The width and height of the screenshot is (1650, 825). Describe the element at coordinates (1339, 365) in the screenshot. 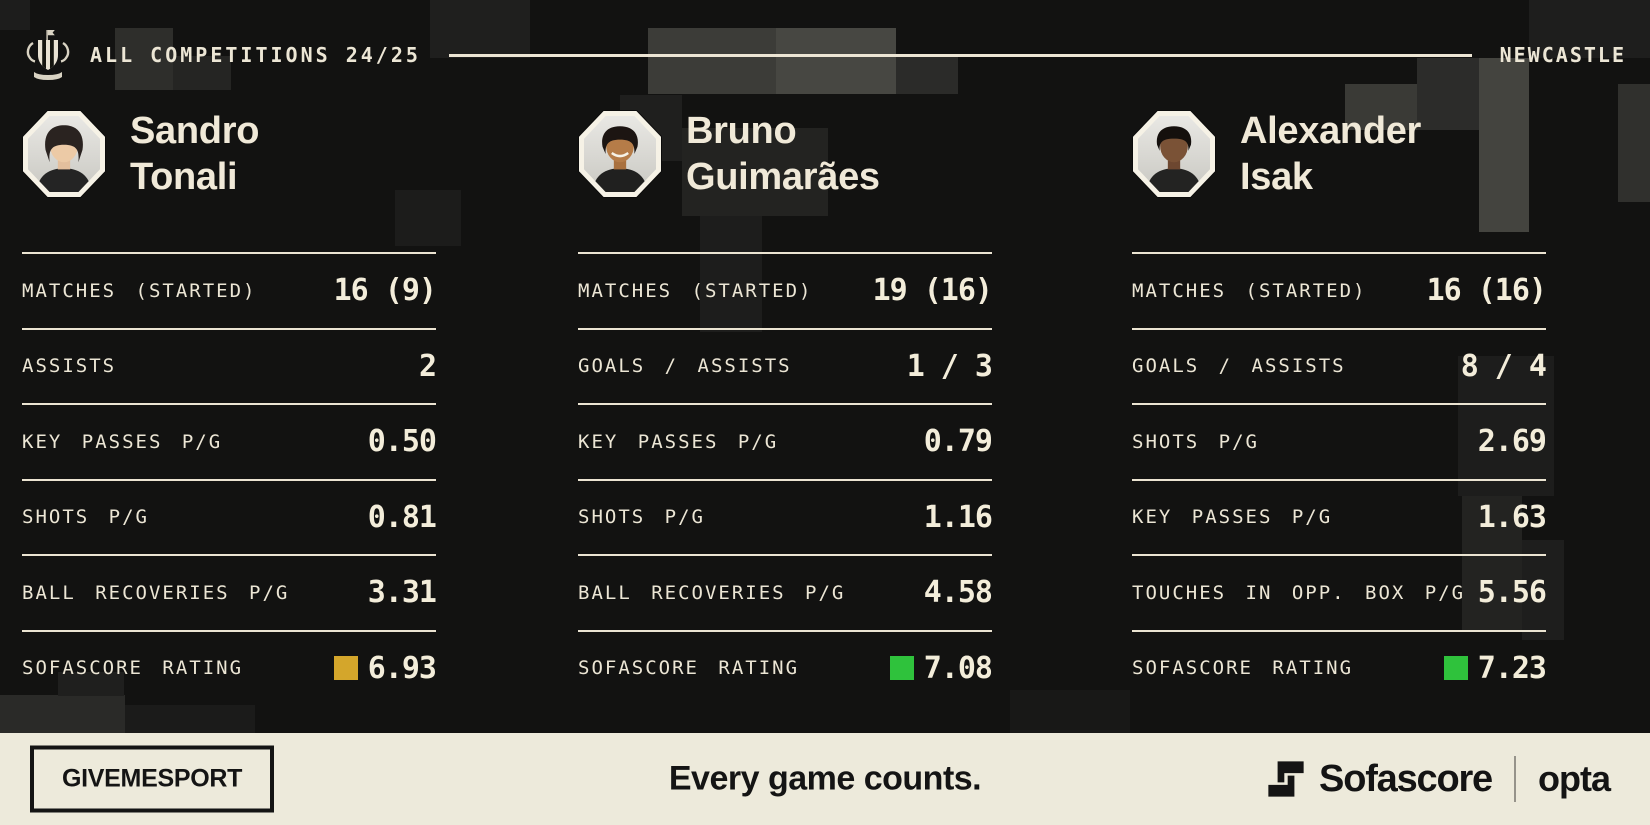

I see `stat-row: GOALS / ASSISTS 8 / 4` at that location.